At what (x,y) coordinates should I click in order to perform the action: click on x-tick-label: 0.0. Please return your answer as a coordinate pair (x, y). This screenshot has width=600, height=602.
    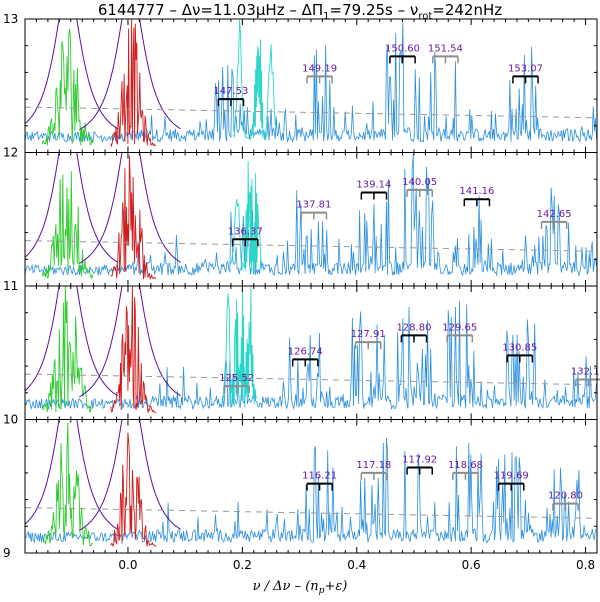
    Looking at the image, I should click on (127, 565).